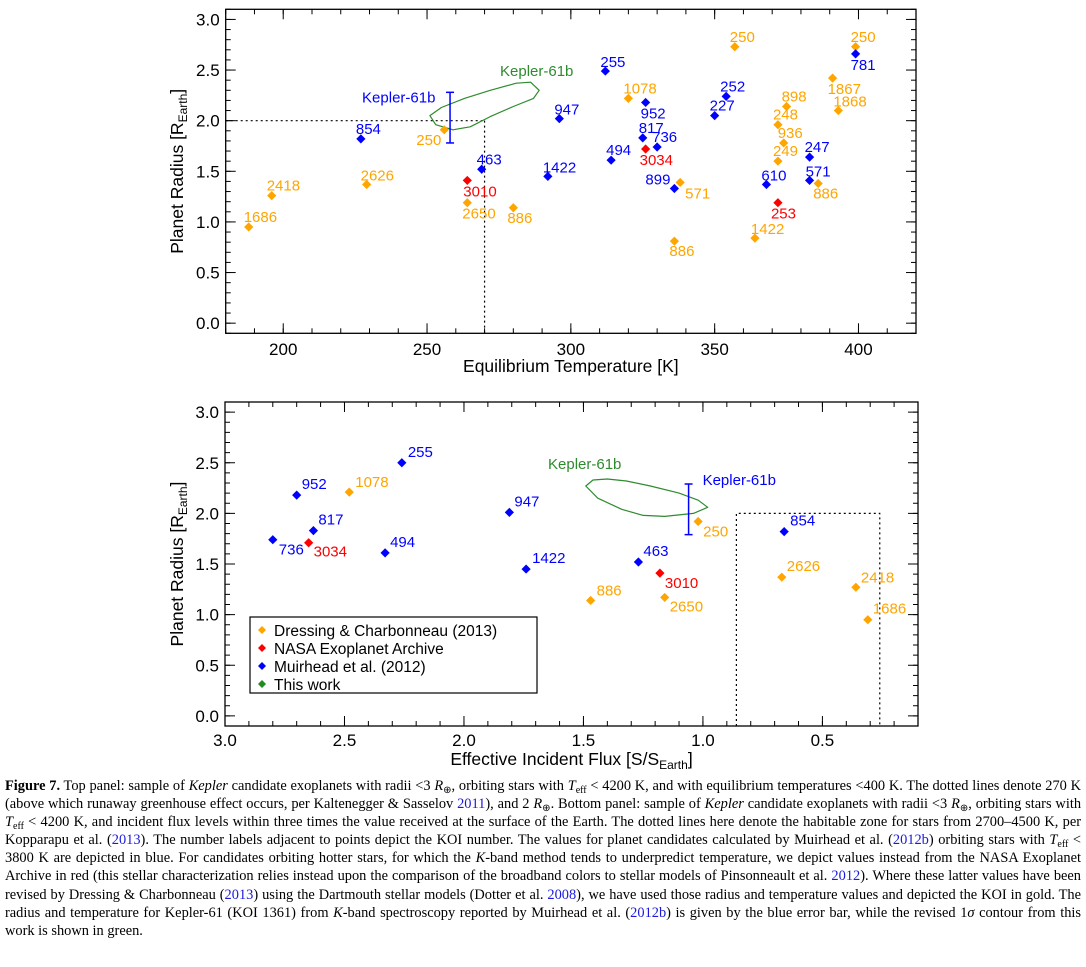 The image size is (1086, 967). I want to click on koi-label: 947, so click(566, 110).